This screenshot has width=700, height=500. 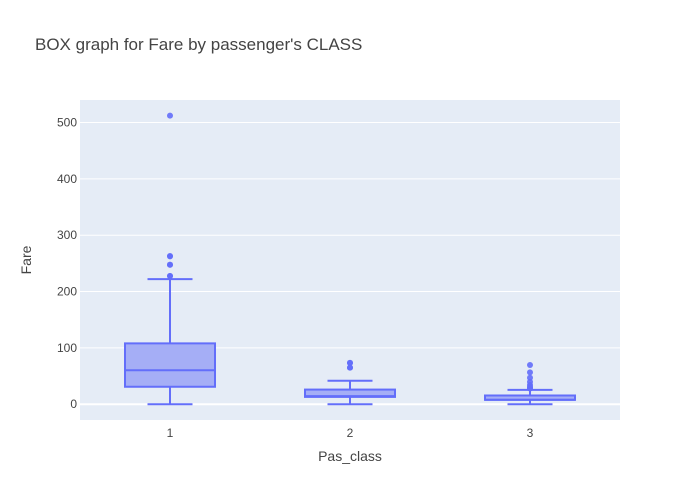 I want to click on x-tick-label: 2, so click(x=350, y=433).